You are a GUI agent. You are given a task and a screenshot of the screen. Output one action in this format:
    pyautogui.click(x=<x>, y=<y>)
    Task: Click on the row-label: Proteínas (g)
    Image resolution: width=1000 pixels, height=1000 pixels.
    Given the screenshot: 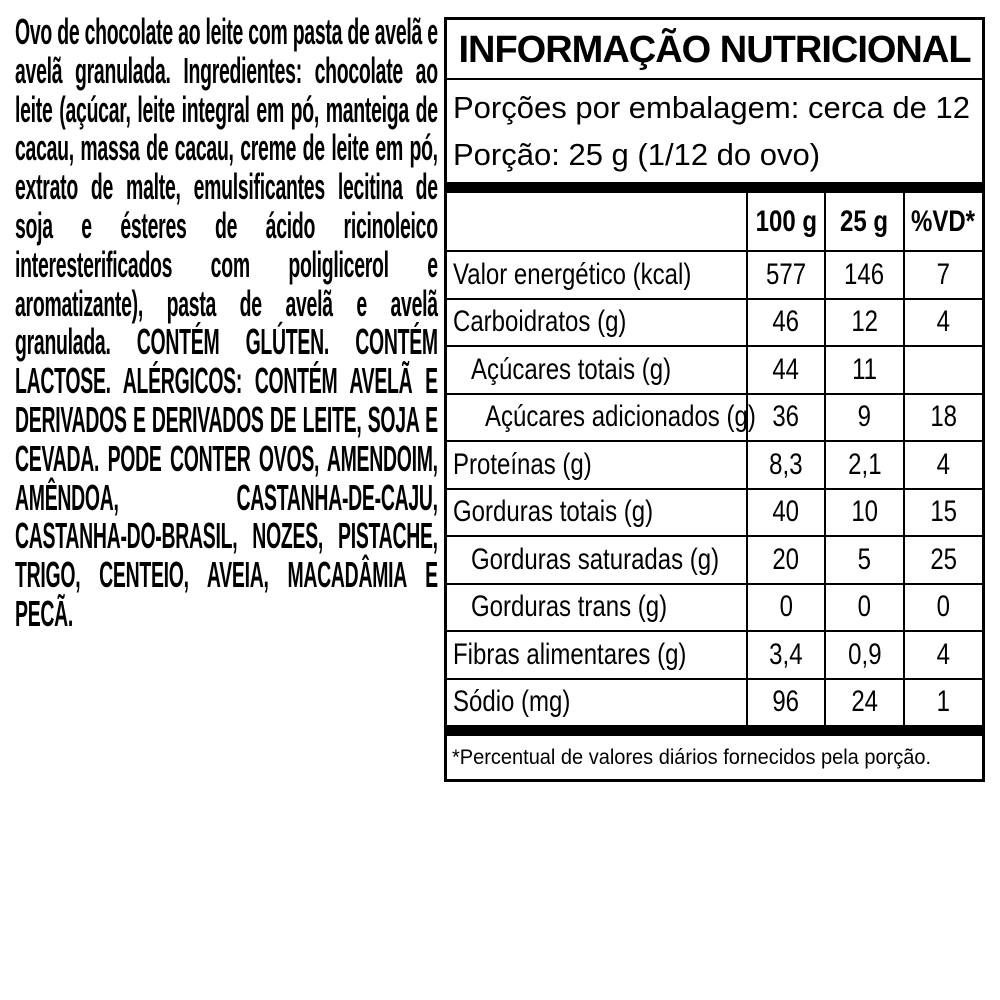 What is the action you would take?
    pyautogui.click(x=522, y=464)
    